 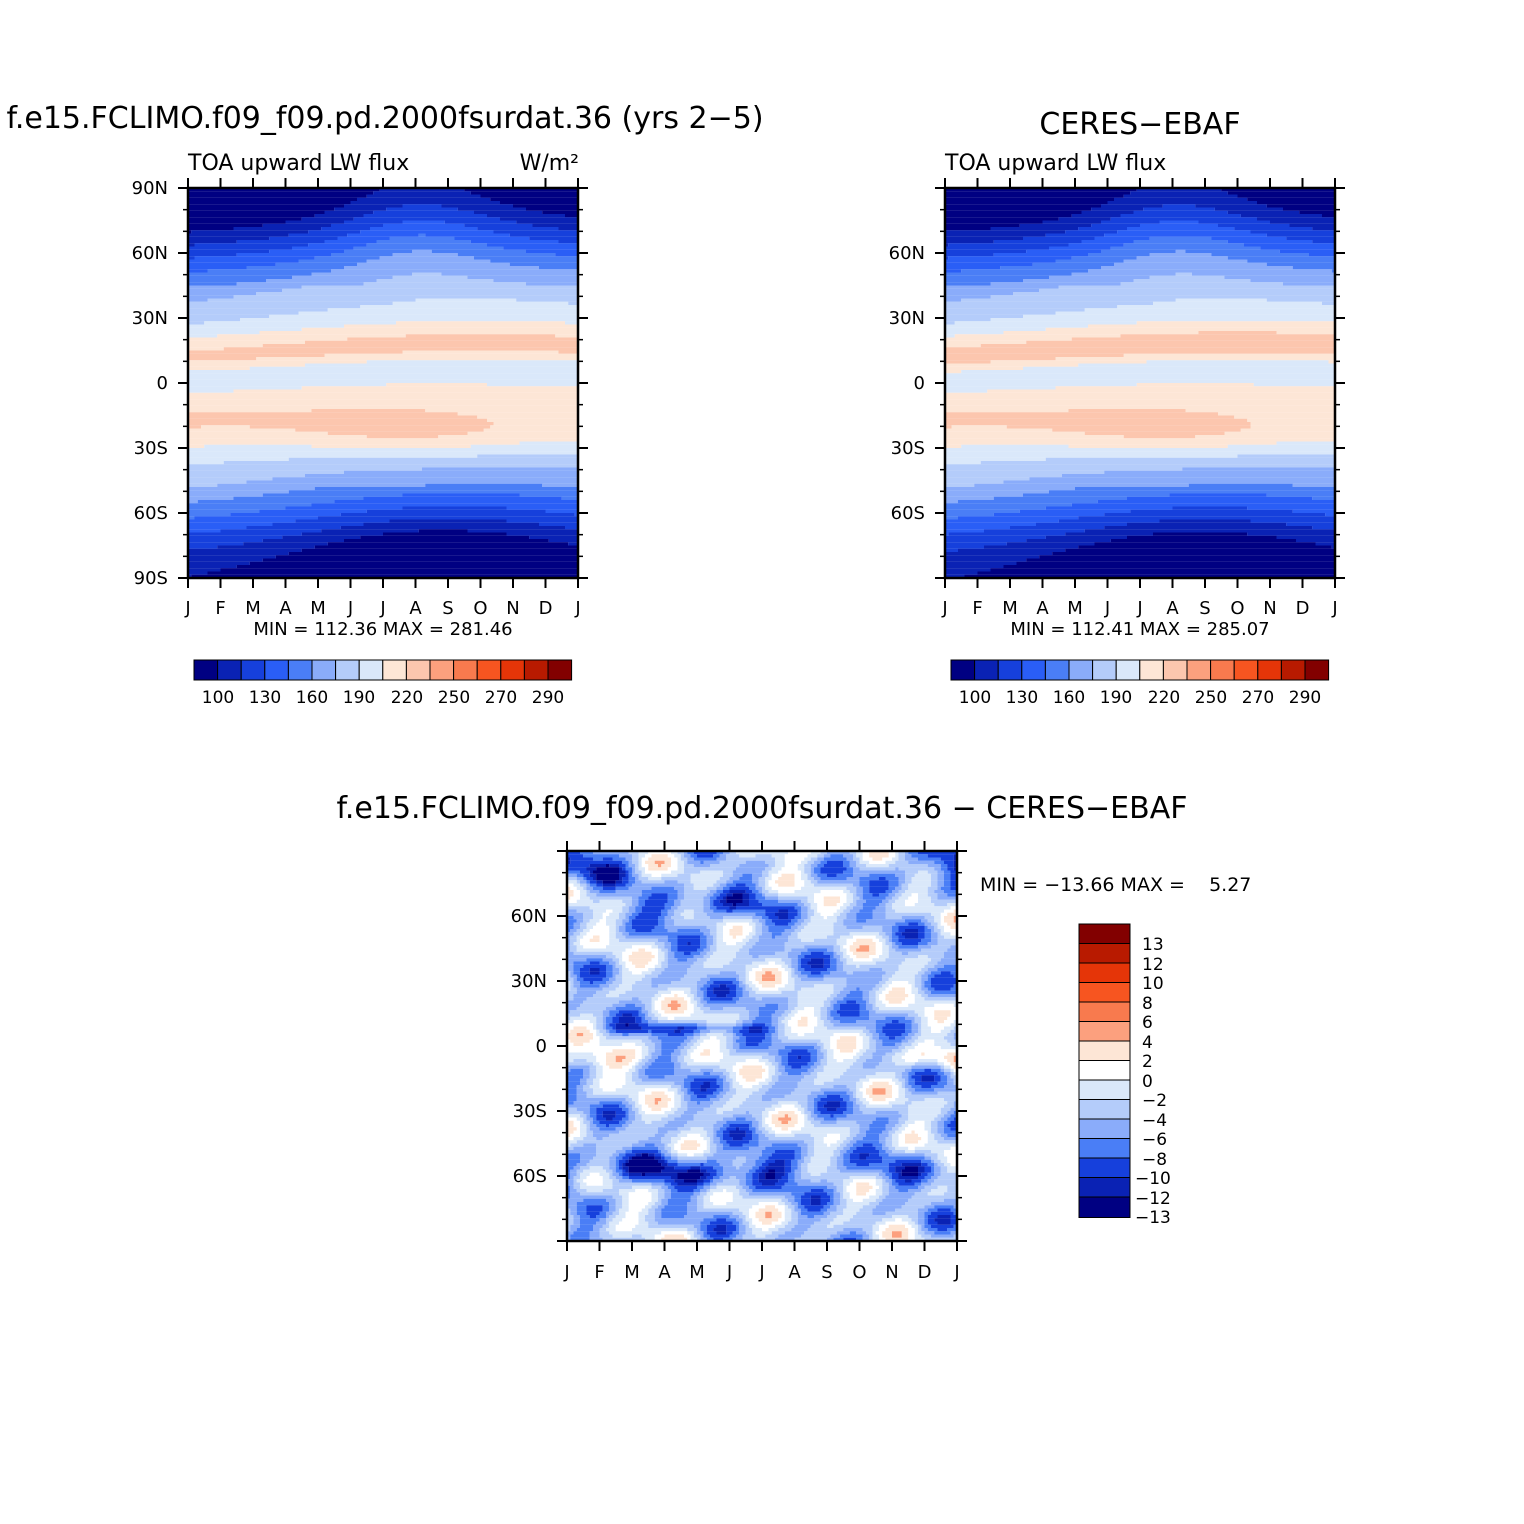 What do you see at coordinates (480, 608) in the screenshot?
I see `x-tick-label: O` at bounding box center [480, 608].